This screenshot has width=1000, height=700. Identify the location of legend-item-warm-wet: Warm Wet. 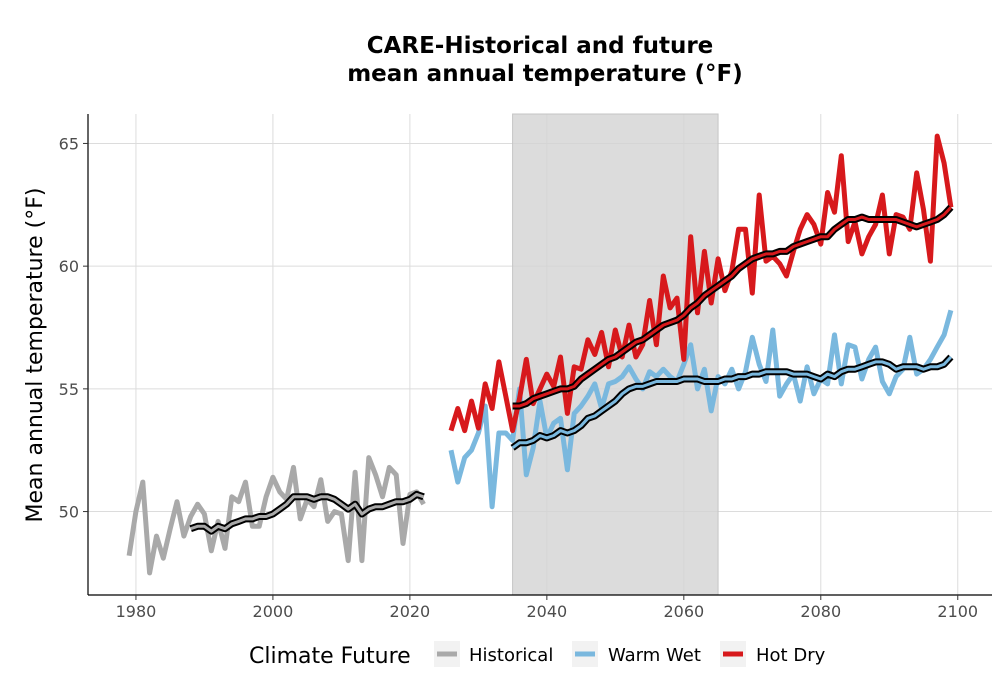
(636, 654).